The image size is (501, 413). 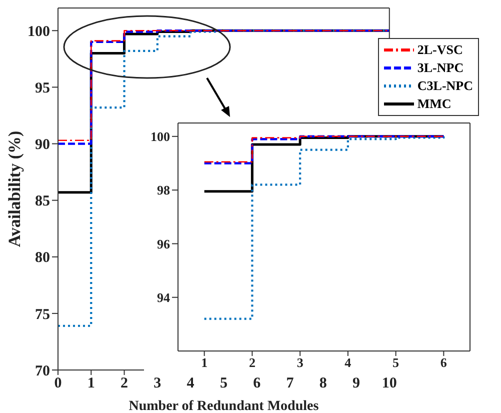 What do you see at coordinates (42, 202) in the screenshot?
I see `y-tick-label: 85` at bounding box center [42, 202].